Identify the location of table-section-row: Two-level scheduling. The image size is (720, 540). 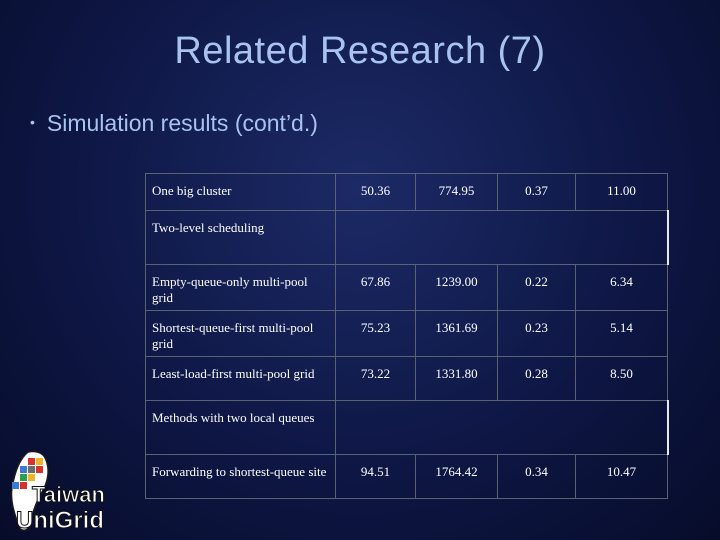
(407, 237).